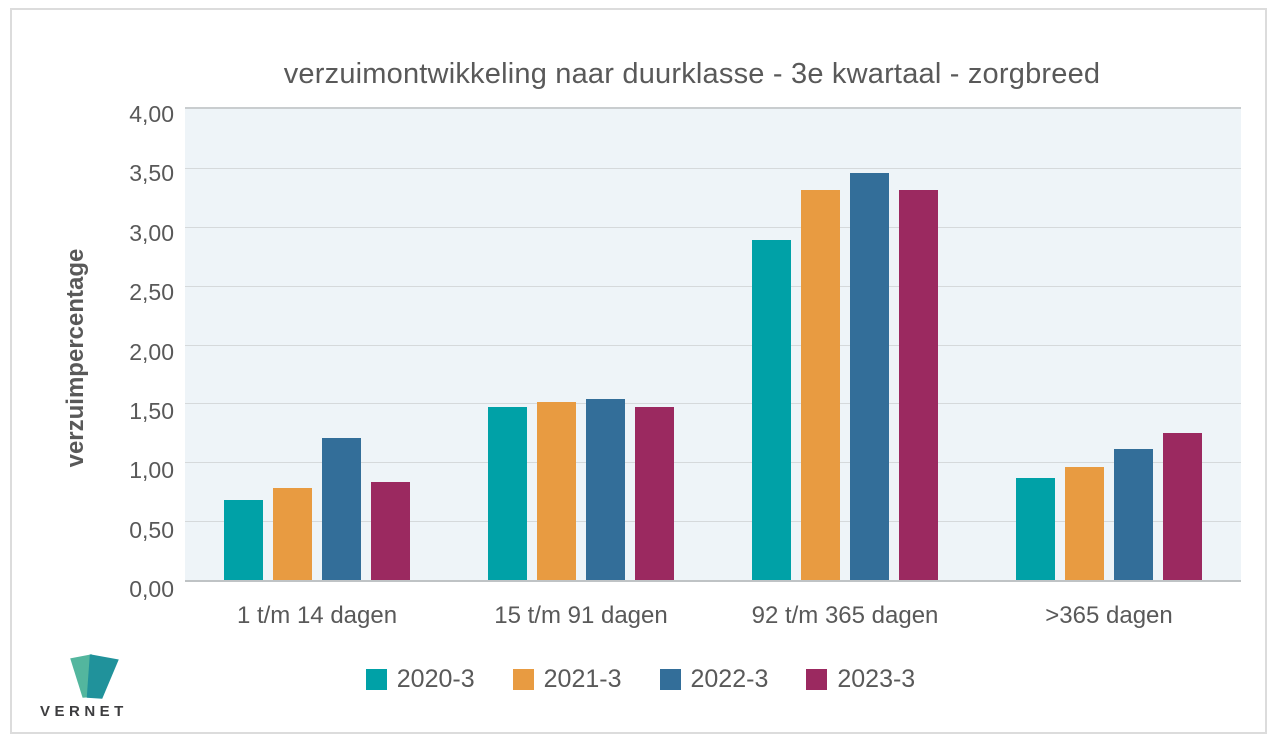 This screenshot has width=1280, height=749. I want to click on y-tick-label: 3,00, so click(151, 232).